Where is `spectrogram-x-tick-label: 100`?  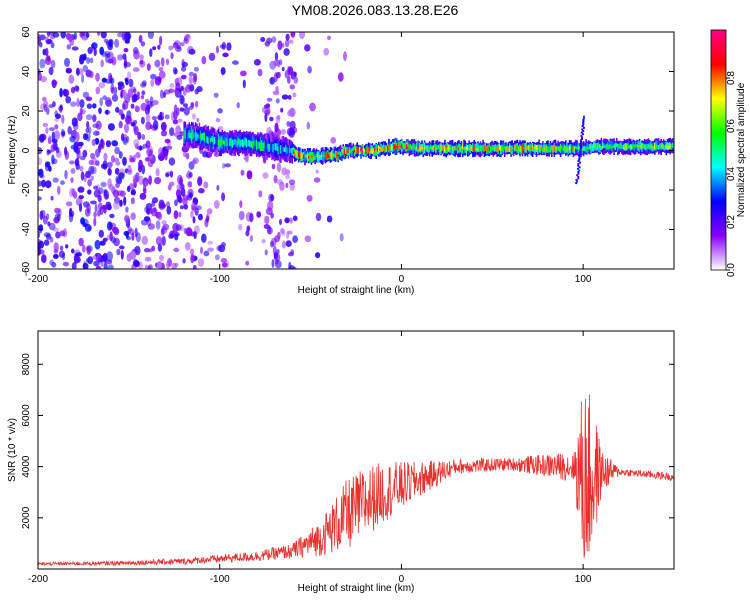
spectrogram-x-tick-label: 100 is located at coordinates (583, 279).